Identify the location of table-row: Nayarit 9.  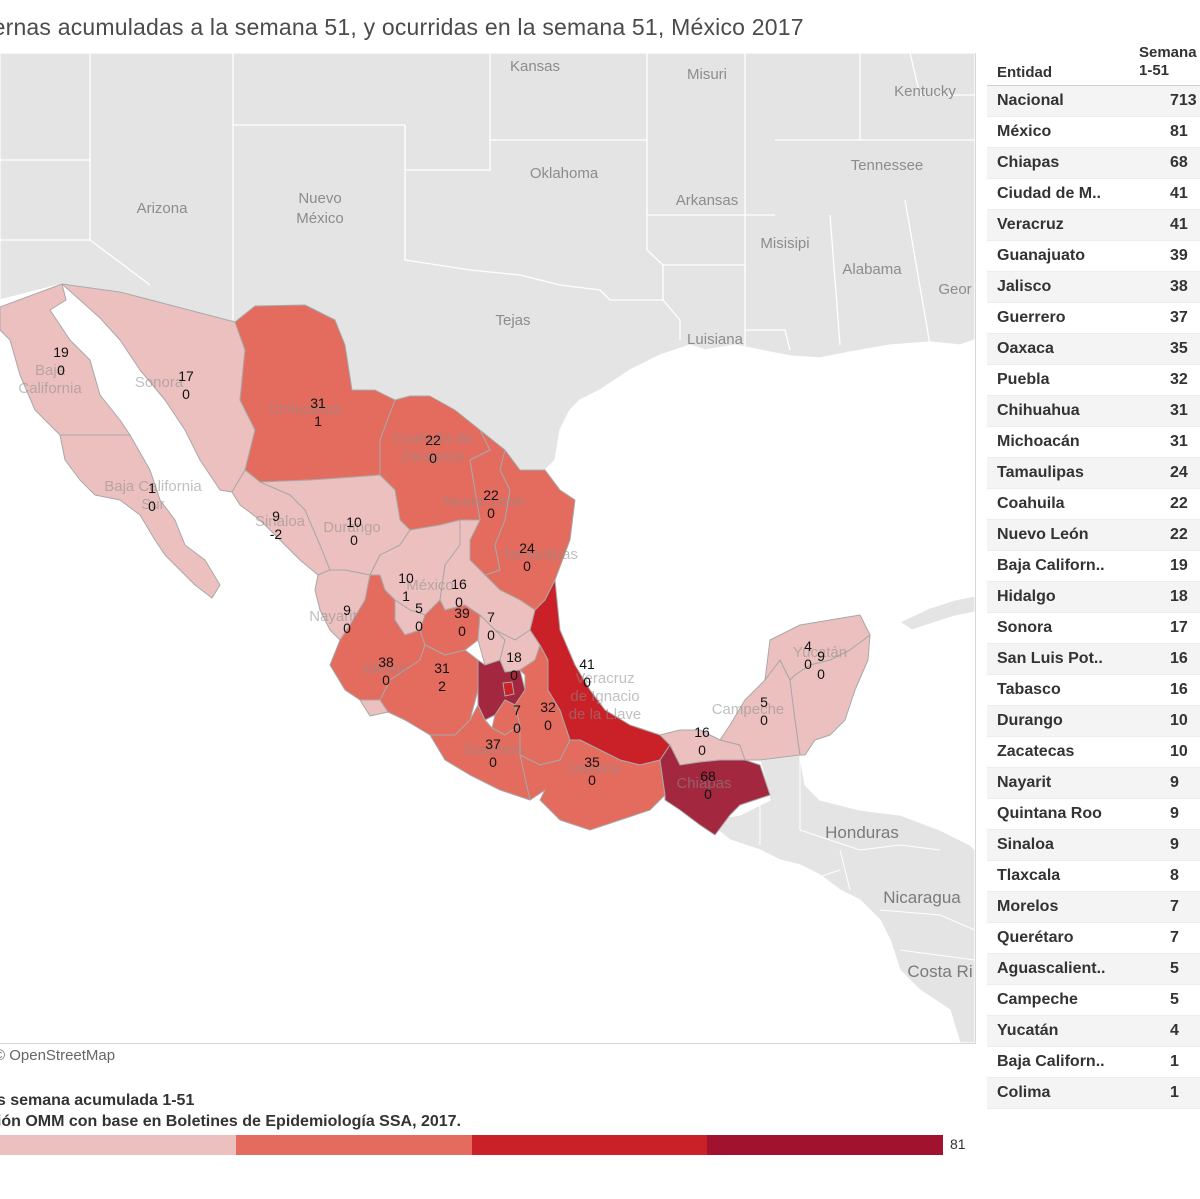
(1093, 783).